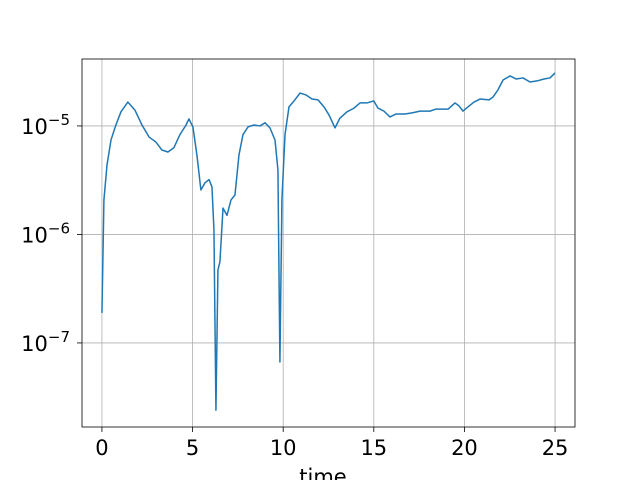  I want to click on x-tick-label: 0, so click(101, 448).